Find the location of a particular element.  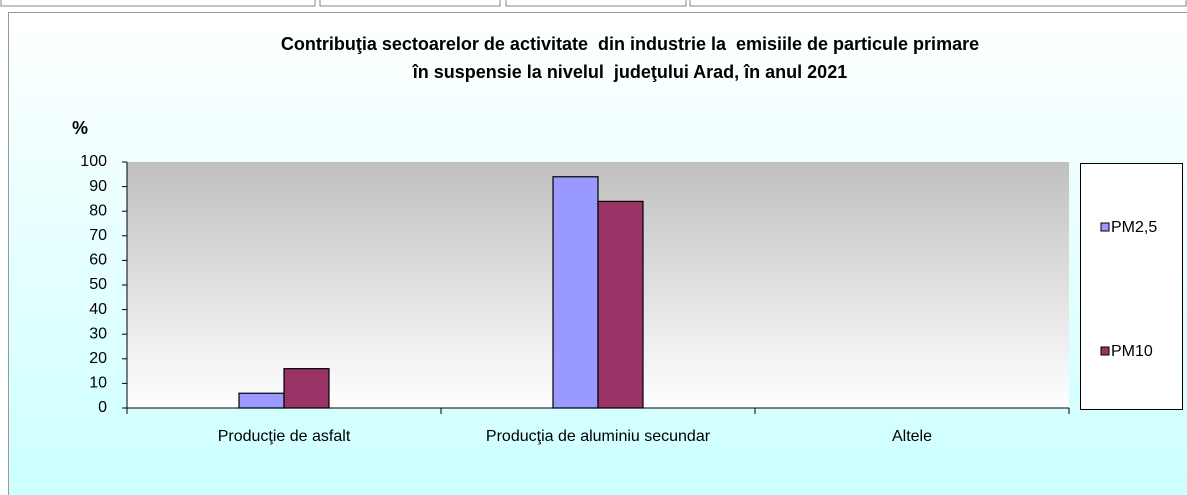

y-tick-label: 60 is located at coordinates (98, 260).